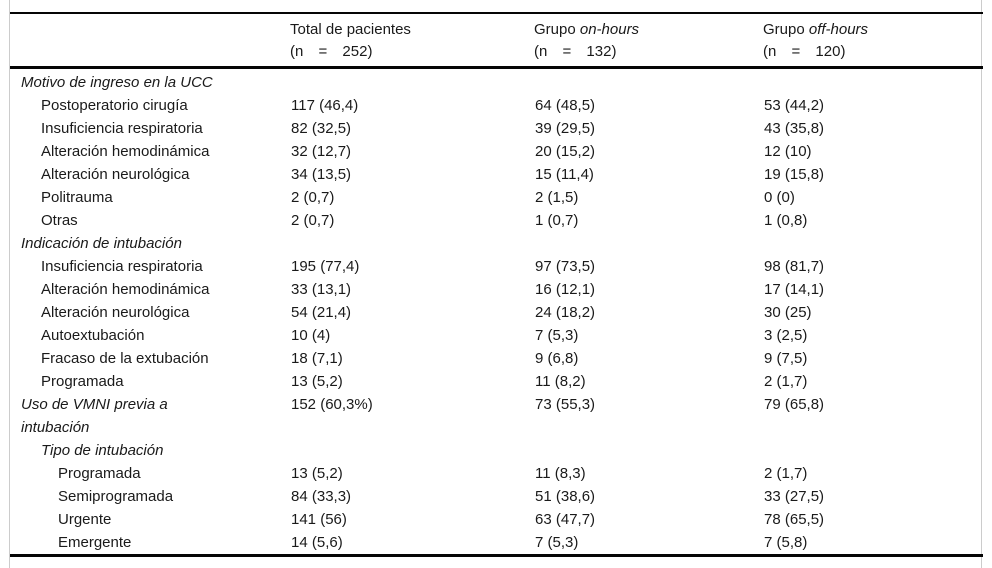 This screenshot has width=992, height=568. Describe the element at coordinates (794, 105) in the screenshot. I see `cell-off-hours: 53 (44,2)` at that location.